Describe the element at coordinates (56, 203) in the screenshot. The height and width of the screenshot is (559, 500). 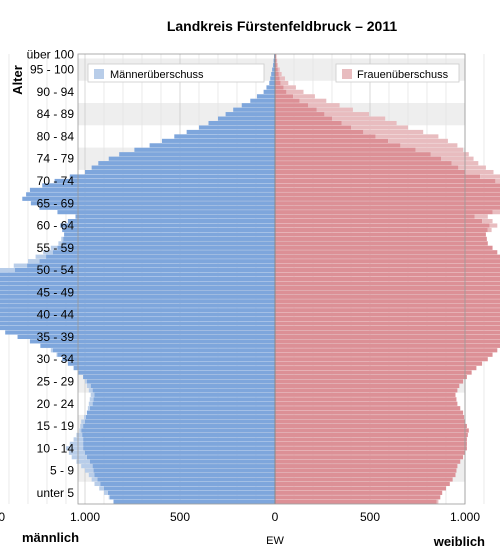
I see `age-tick-label: 65 - 69` at that location.